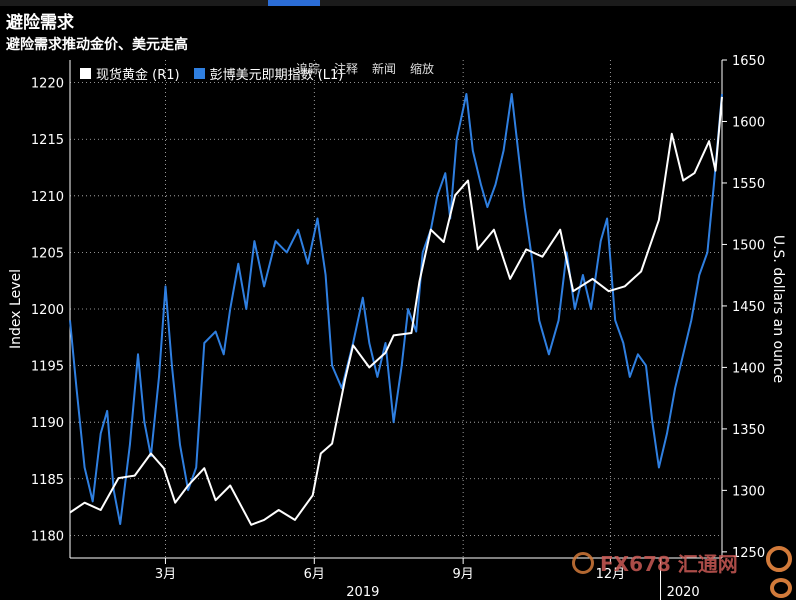  I want to click on x-tick-label: 3月, so click(165, 574).